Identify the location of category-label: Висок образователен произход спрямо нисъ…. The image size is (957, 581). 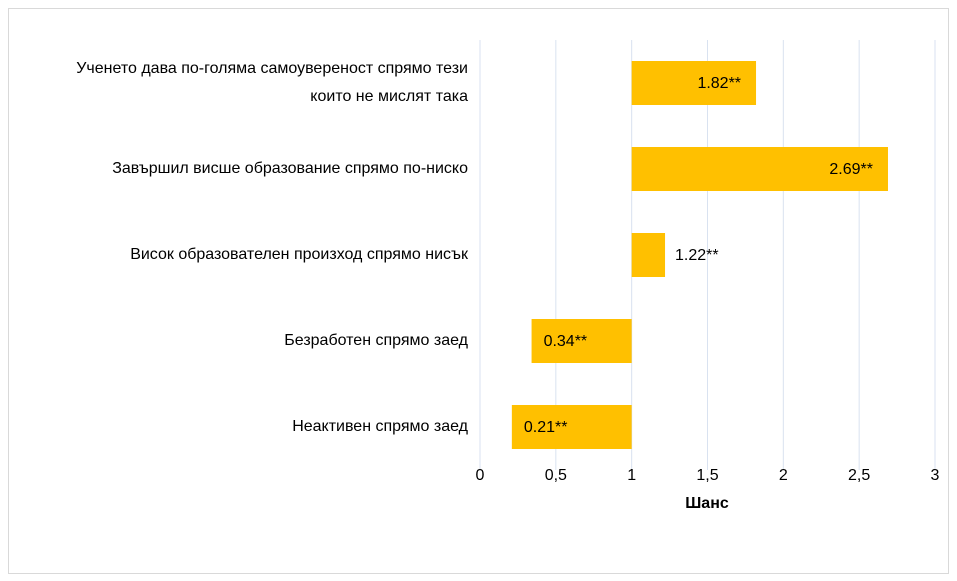
(299, 254).